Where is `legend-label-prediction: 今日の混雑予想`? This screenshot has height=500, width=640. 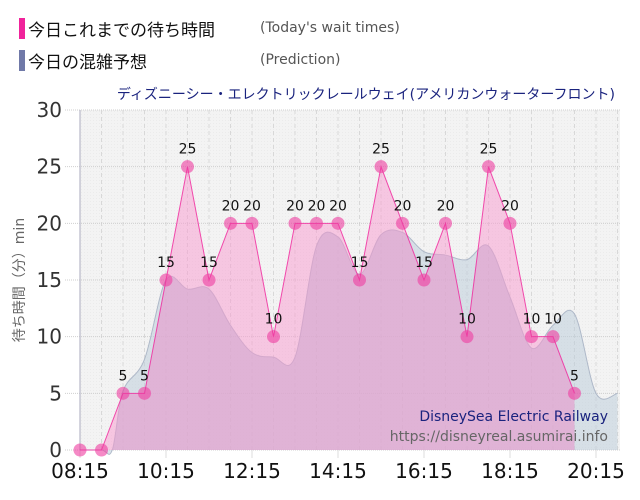 legend-label-prediction: 今日の混雑予想 is located at coordinates (87, 62).